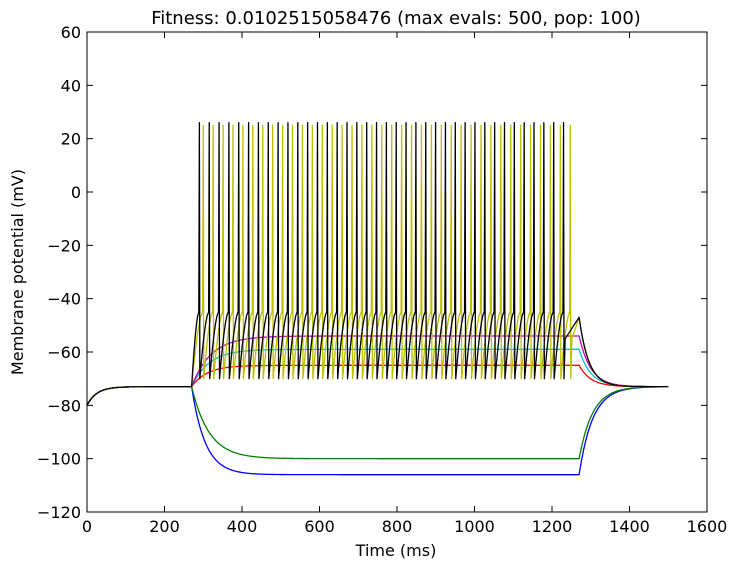  Describe the element at coordinates (71, 32) in the screenshot. I see `y-tick-label: 60` at that location.